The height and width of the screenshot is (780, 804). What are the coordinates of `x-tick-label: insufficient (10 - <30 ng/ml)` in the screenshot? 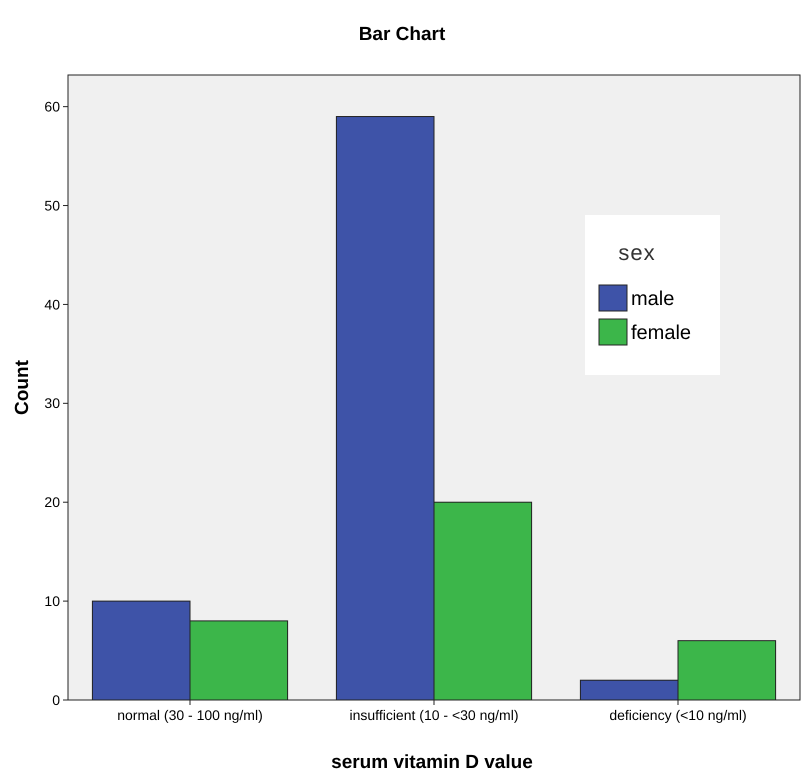 It's located at (434, 715).